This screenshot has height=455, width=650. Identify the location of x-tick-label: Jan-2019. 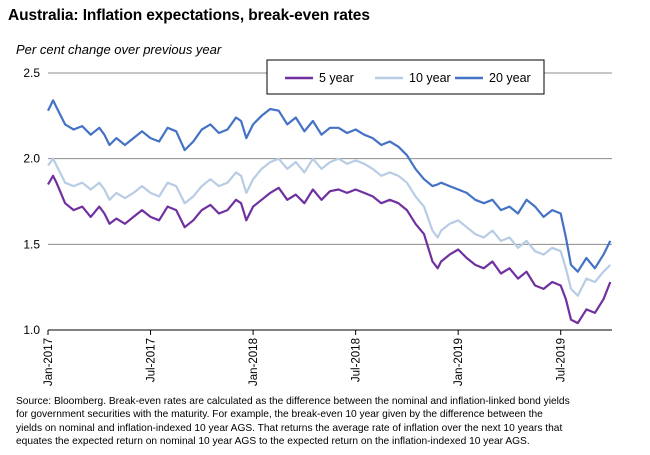
(459, 362).